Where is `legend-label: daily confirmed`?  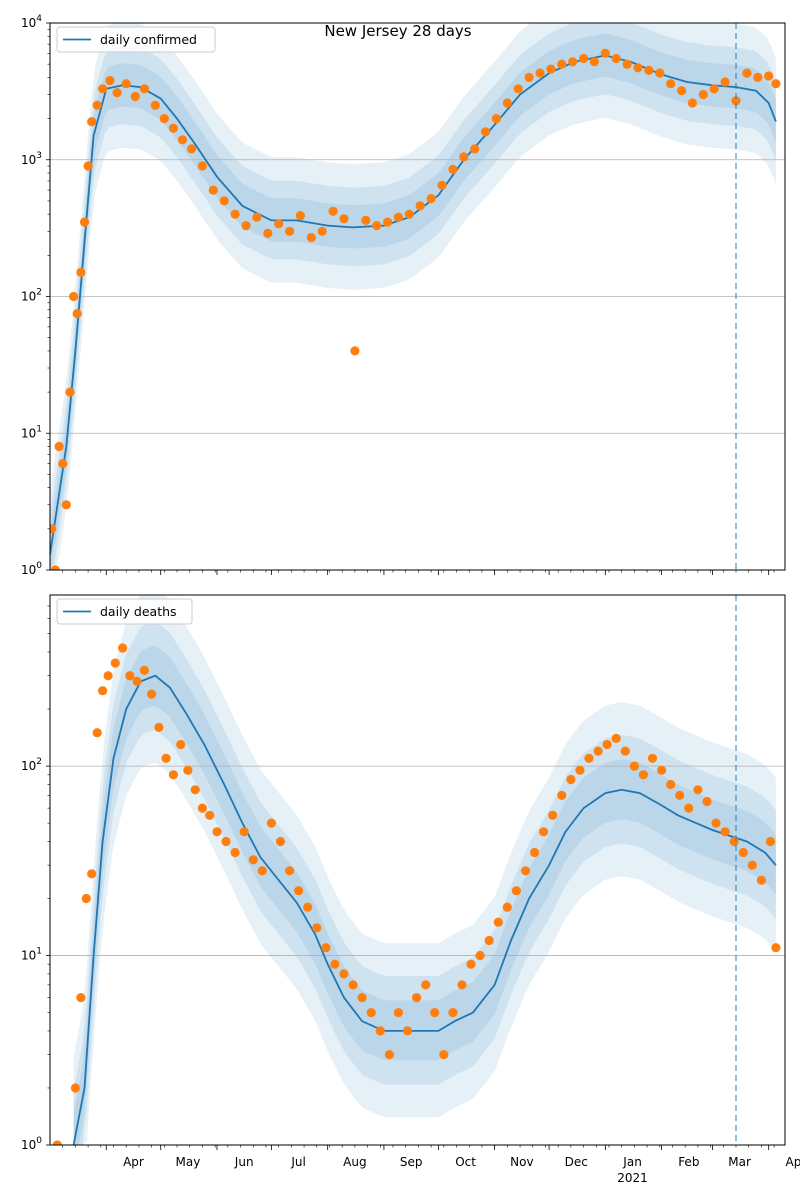
legend-label: daily confirmed is located at coordinates (148, 39).